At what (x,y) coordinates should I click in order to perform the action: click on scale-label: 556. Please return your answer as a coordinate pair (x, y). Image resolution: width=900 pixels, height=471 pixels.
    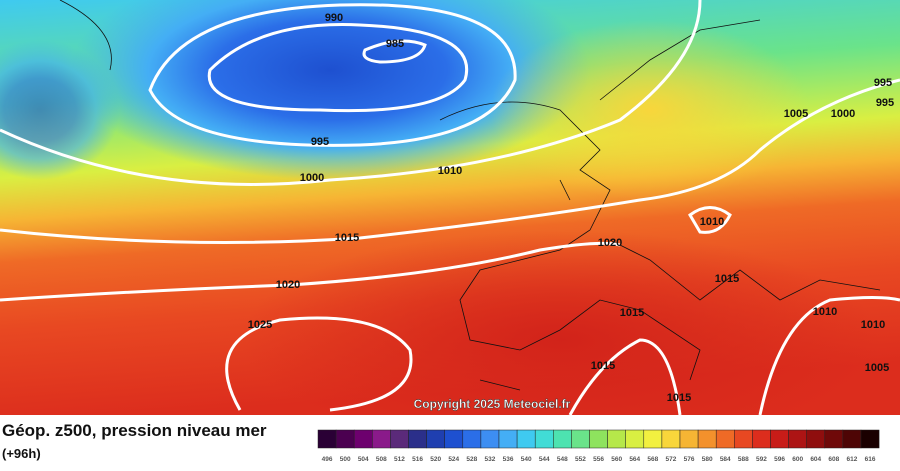
    Looking at the image, I should click on (598, 459).